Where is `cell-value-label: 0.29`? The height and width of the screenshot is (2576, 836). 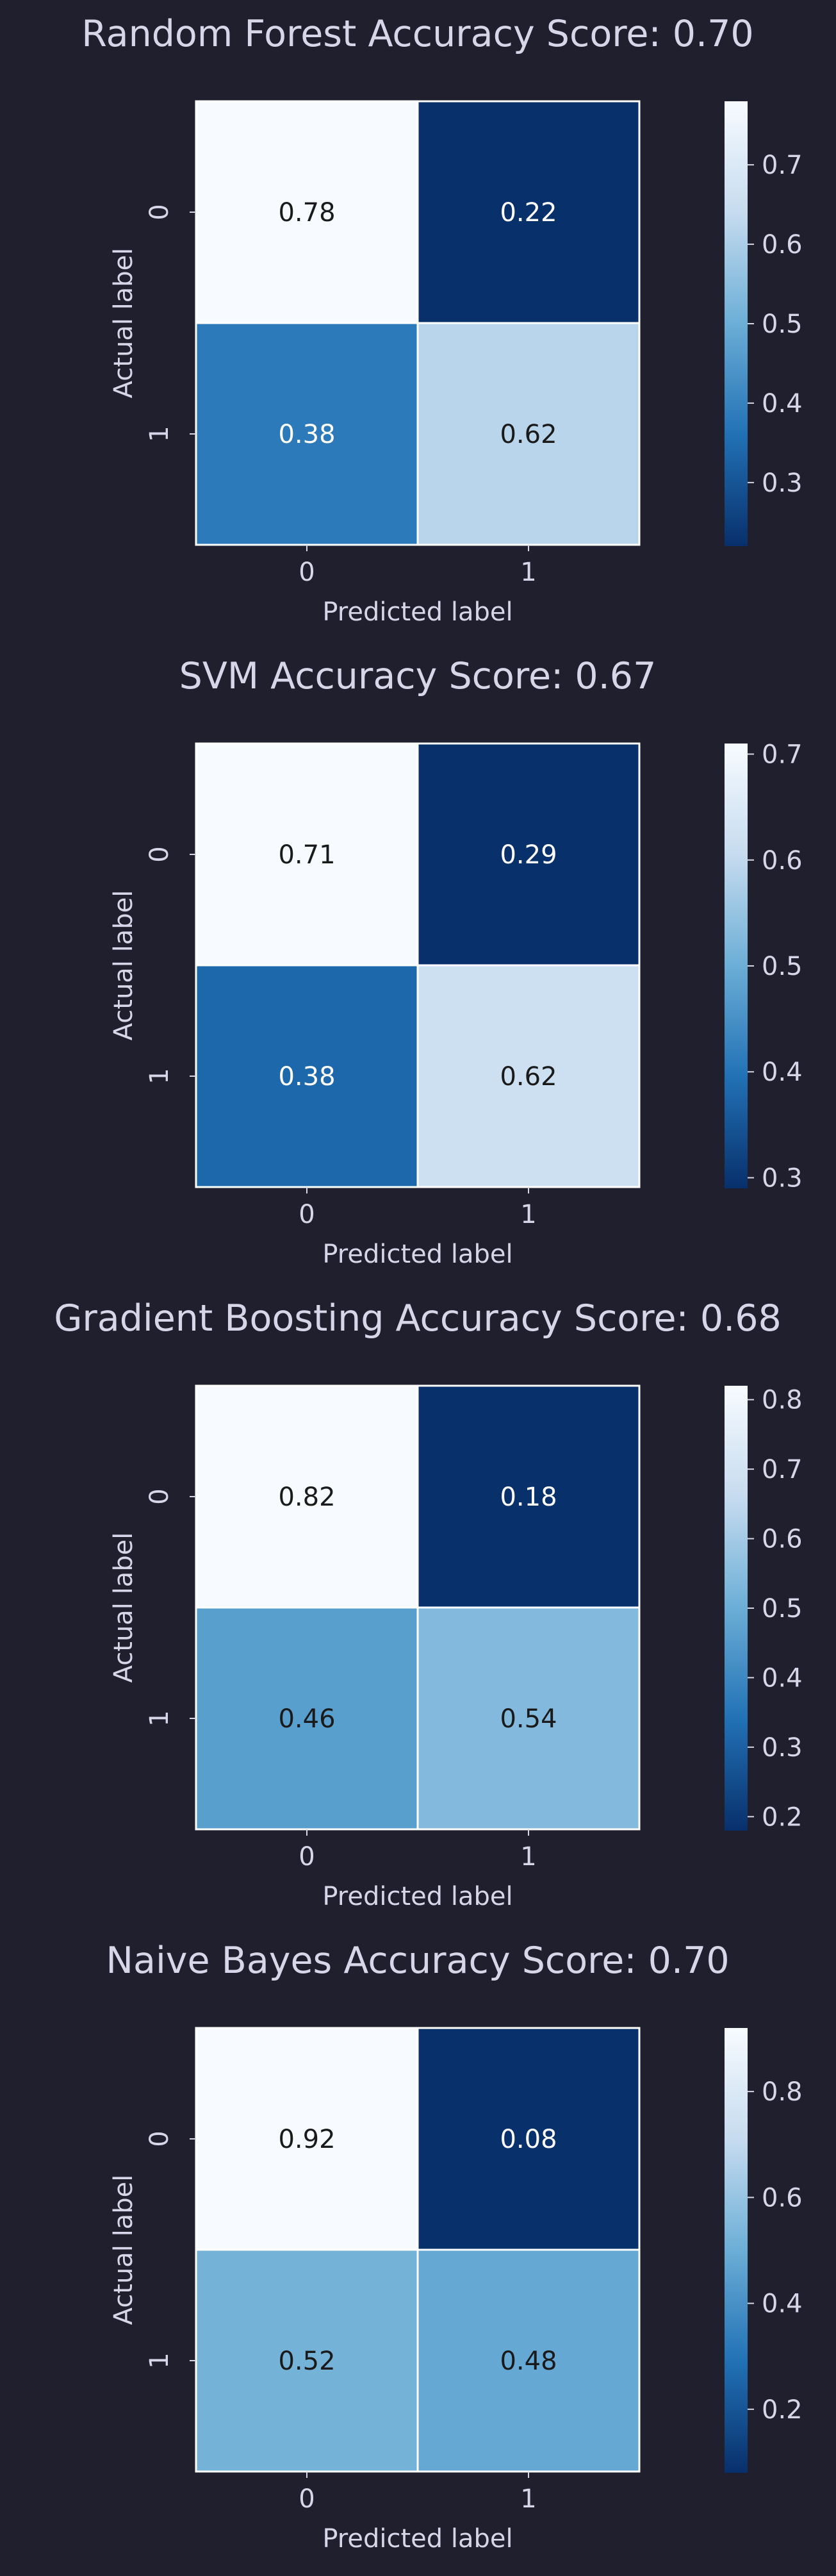
cell-value-label: 0.29 is located at coordinates (528, 855).